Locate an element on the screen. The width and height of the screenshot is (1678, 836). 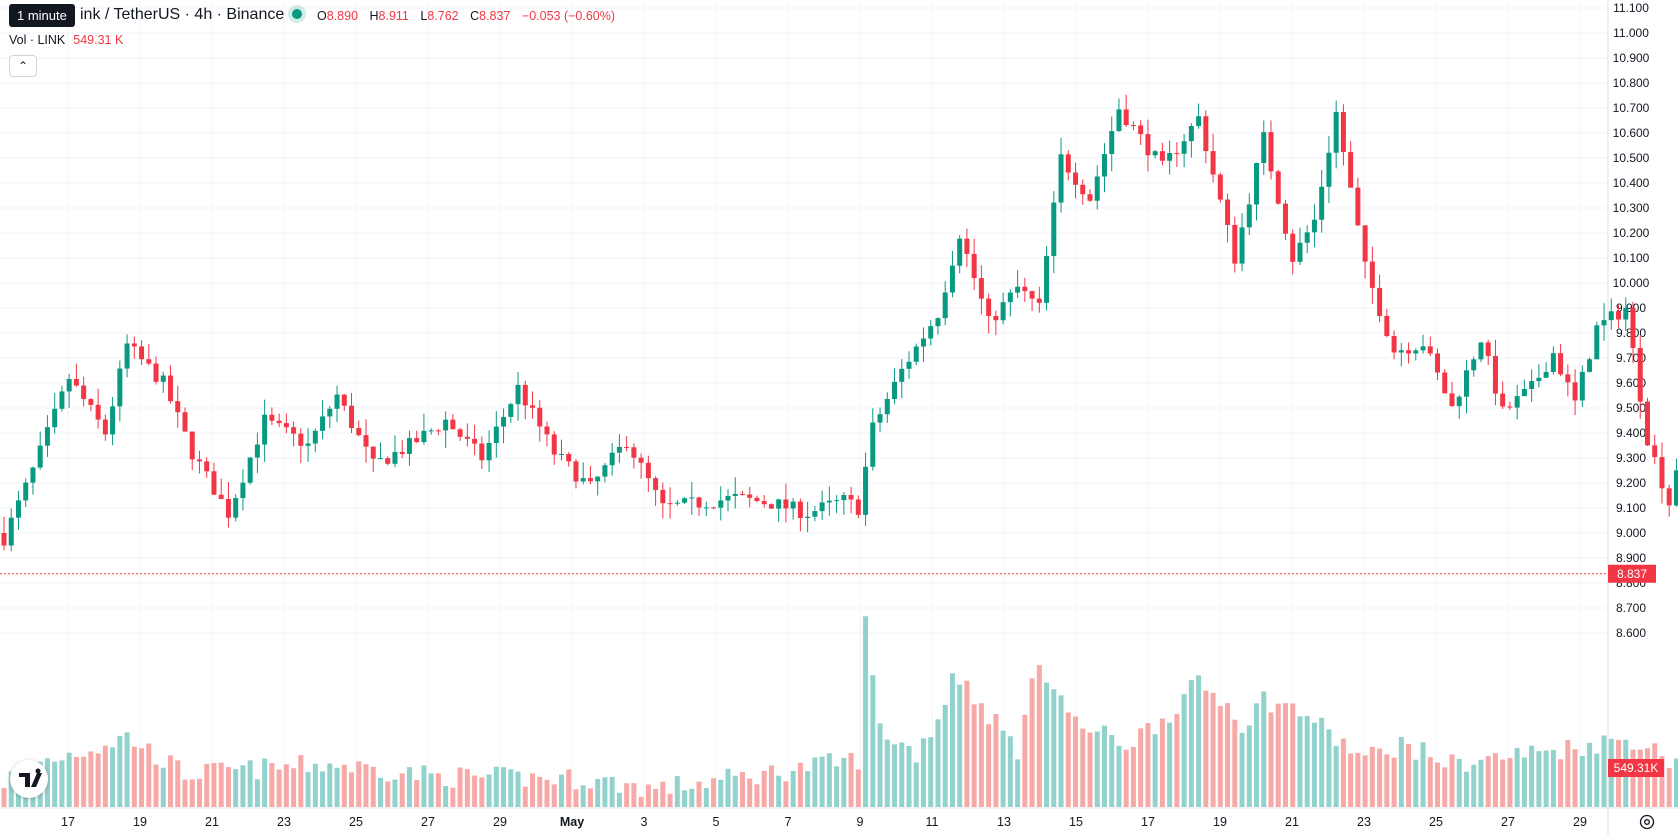
gear-icon is located at coordinates (1647, 822).